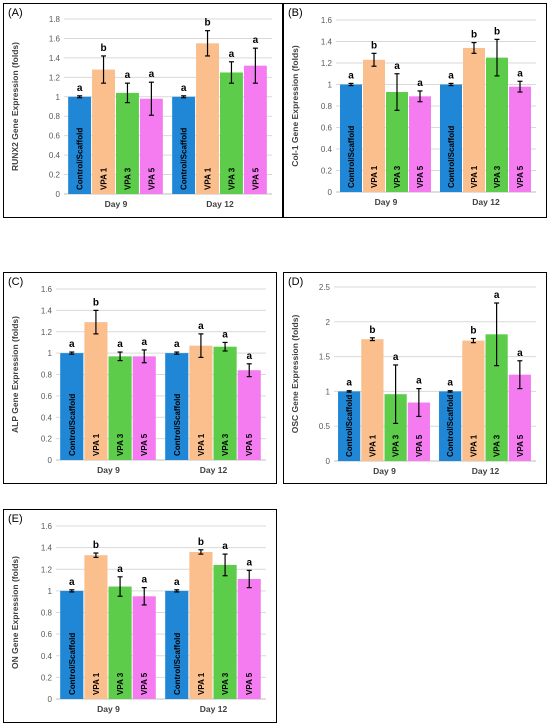 The width and height of the screenshot is (550, 727). I want to click on y-tick-label: 2.5, so click(325, 287).